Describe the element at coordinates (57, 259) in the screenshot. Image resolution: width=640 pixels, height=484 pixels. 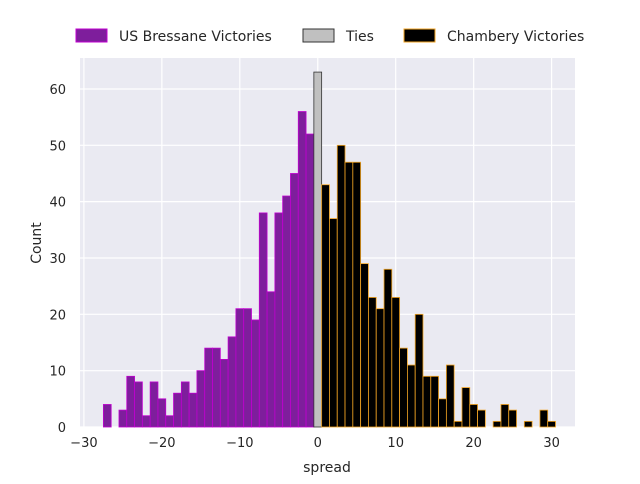
I see `y-tick-label: 30` at that location.